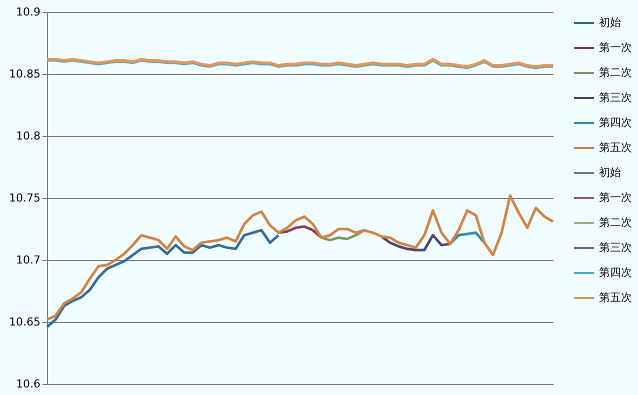  What do you see at coordinates (24, 322) in the screenshot?
I see `y-tick-label: 10.65` at bounding box center [24, 322].